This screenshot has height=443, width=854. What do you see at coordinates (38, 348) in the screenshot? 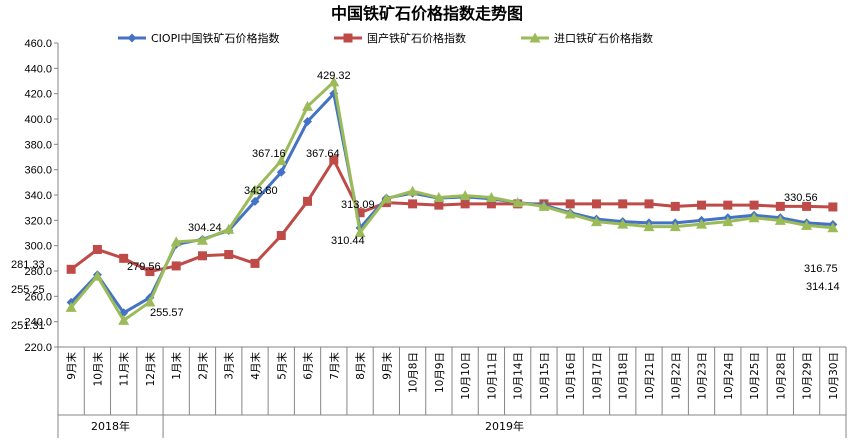
I see `y-tick-label: 220.0` at bounding box center [38, 348].